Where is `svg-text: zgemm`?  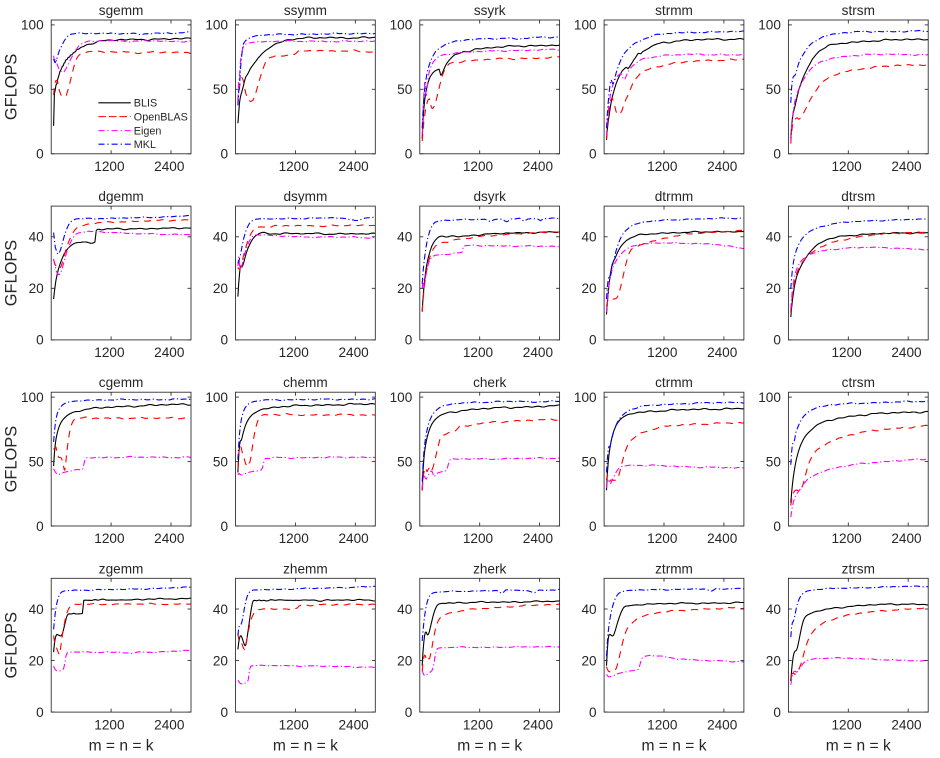 svg-text: zgemm is located at coordinates (121, 568).